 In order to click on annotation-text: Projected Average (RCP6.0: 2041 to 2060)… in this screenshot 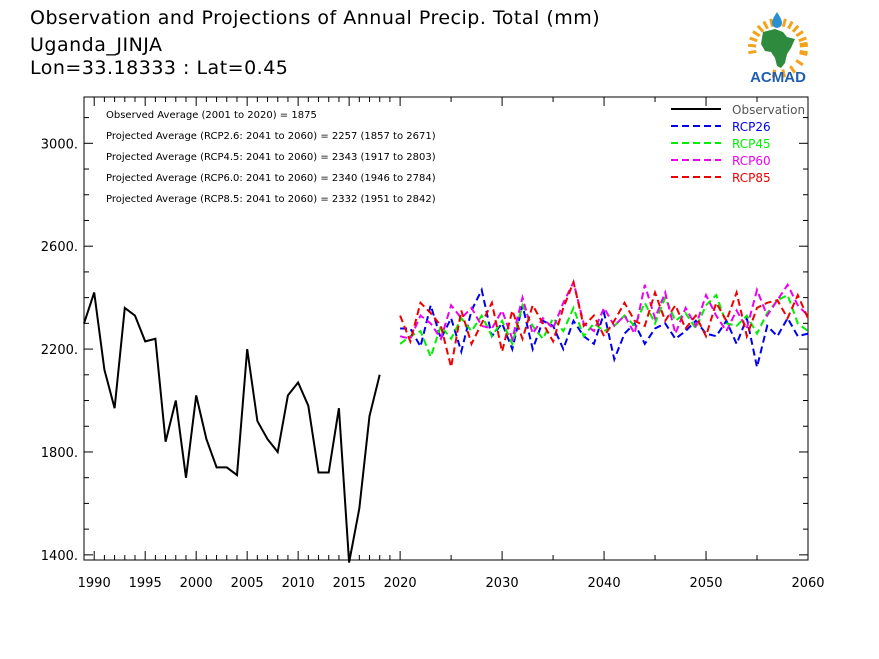, I will do `click(271, 178)`.